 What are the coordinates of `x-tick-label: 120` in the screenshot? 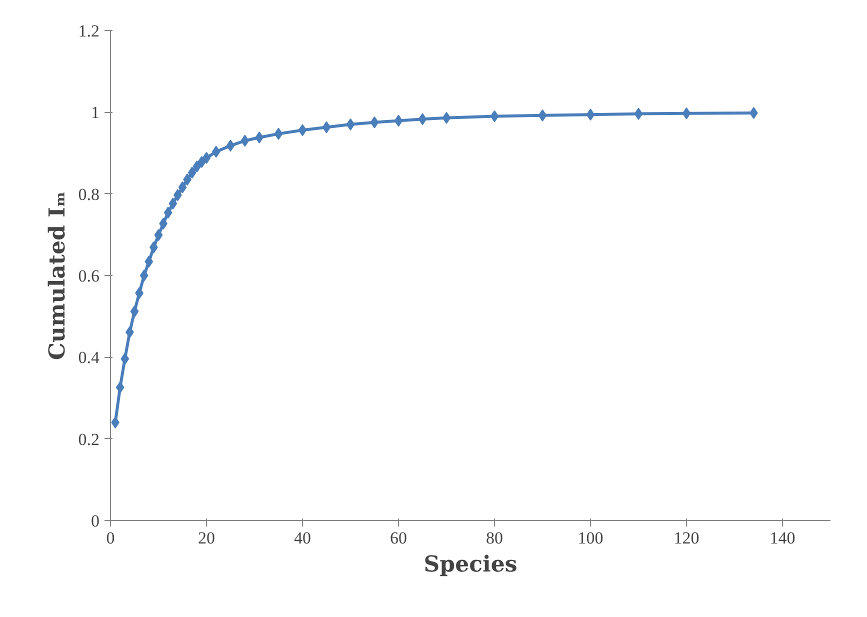 It's located at (687, 538).